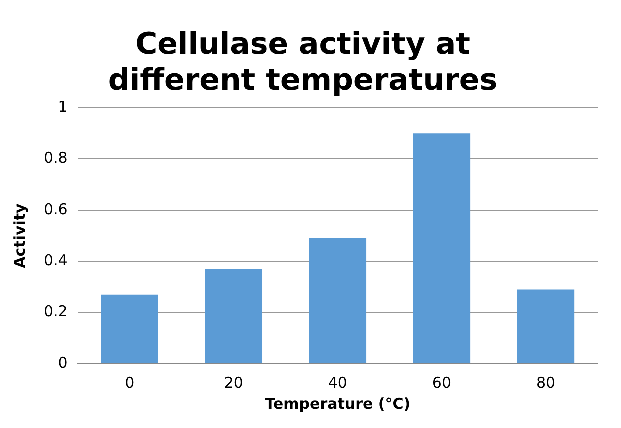  I want to click on chart-title: Cellulase activity at different temperatures, so click(303, 62).